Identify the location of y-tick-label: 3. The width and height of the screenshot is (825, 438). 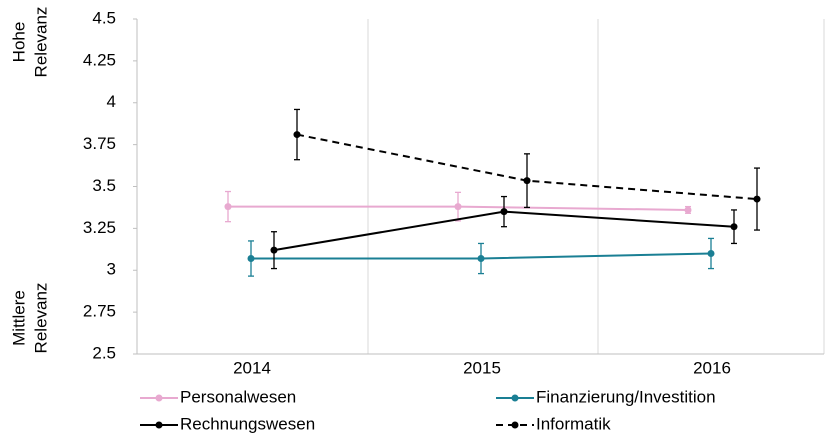
(111, 269).